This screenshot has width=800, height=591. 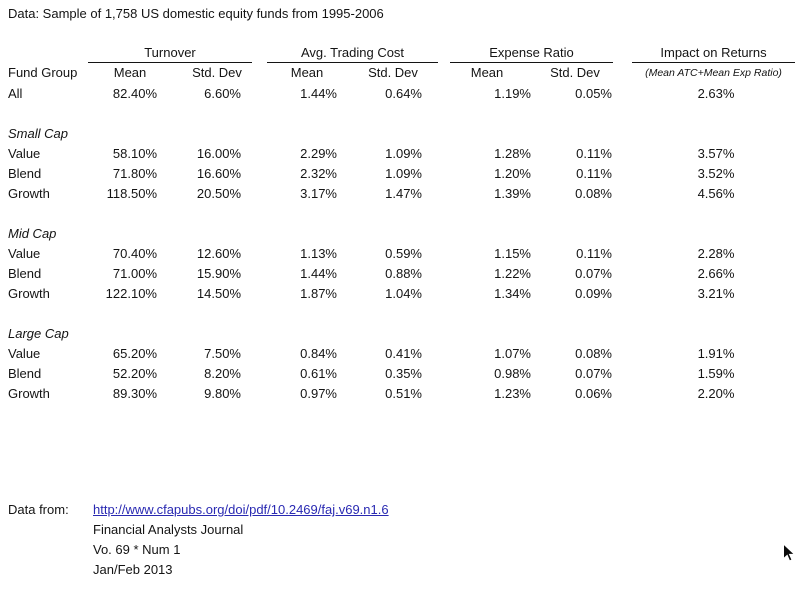 I want to click on cell: 4.56%, so click(x=716, y=193).